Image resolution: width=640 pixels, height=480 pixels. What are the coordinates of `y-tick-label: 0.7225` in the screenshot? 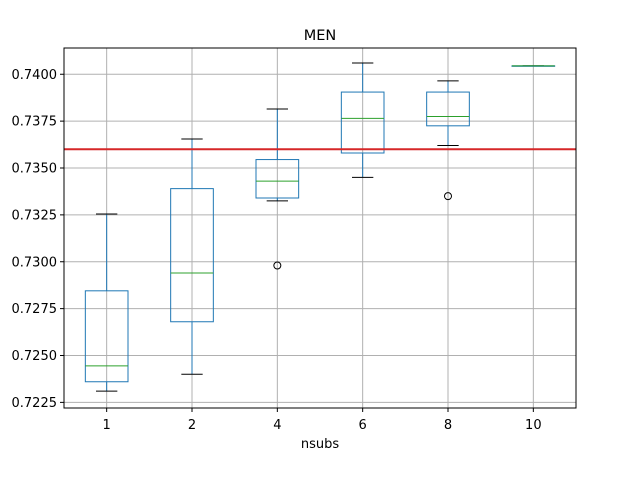 It's located at (35, 403).